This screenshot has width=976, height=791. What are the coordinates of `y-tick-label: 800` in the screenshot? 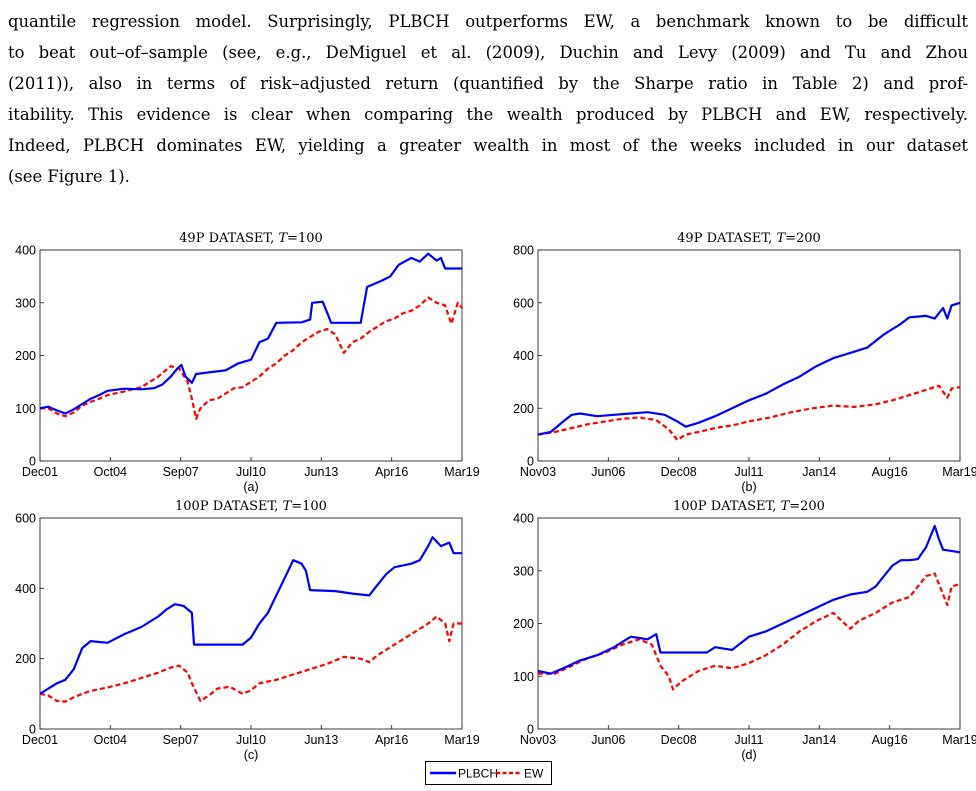 It's located at (523, 251).